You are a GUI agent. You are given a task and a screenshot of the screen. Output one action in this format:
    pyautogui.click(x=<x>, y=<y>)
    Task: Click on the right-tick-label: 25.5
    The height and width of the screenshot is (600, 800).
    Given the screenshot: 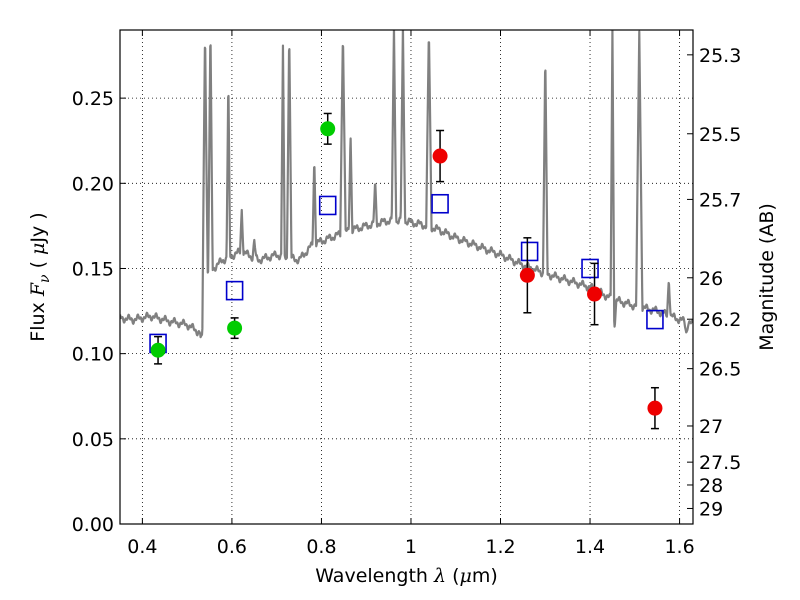 What is the action you would take?
    pyautogui.click(x=720, y=135)
    